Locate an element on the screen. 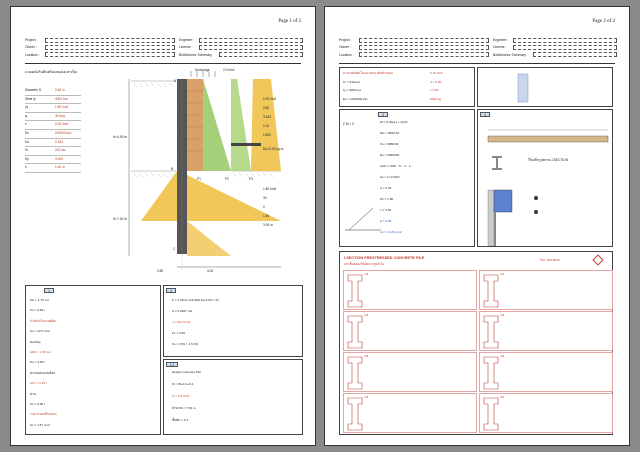 The image size is (640, 452). beam-title: ใช้เหล็กรูปพรรณ I-SECTION is located at coordinates (548, 160).